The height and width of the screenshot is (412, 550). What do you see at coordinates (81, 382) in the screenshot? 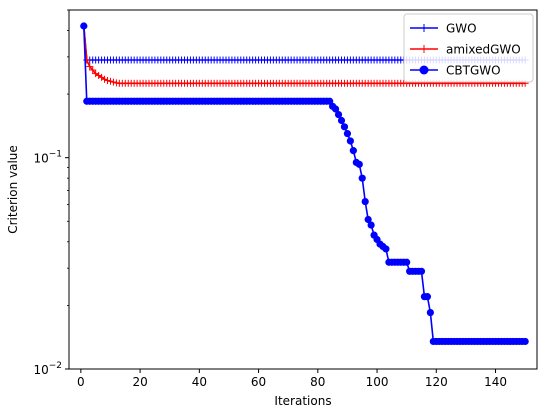
I see `x-tick-label: 0` at bounding box center [81, 382].